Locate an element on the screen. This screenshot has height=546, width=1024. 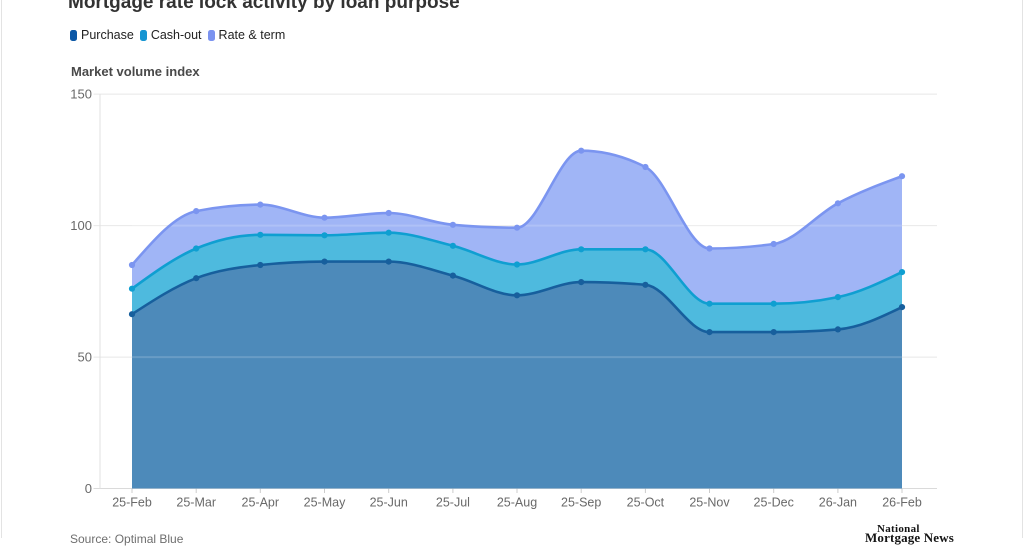
svg-text: 25-May is located at coordinates (325, 503).